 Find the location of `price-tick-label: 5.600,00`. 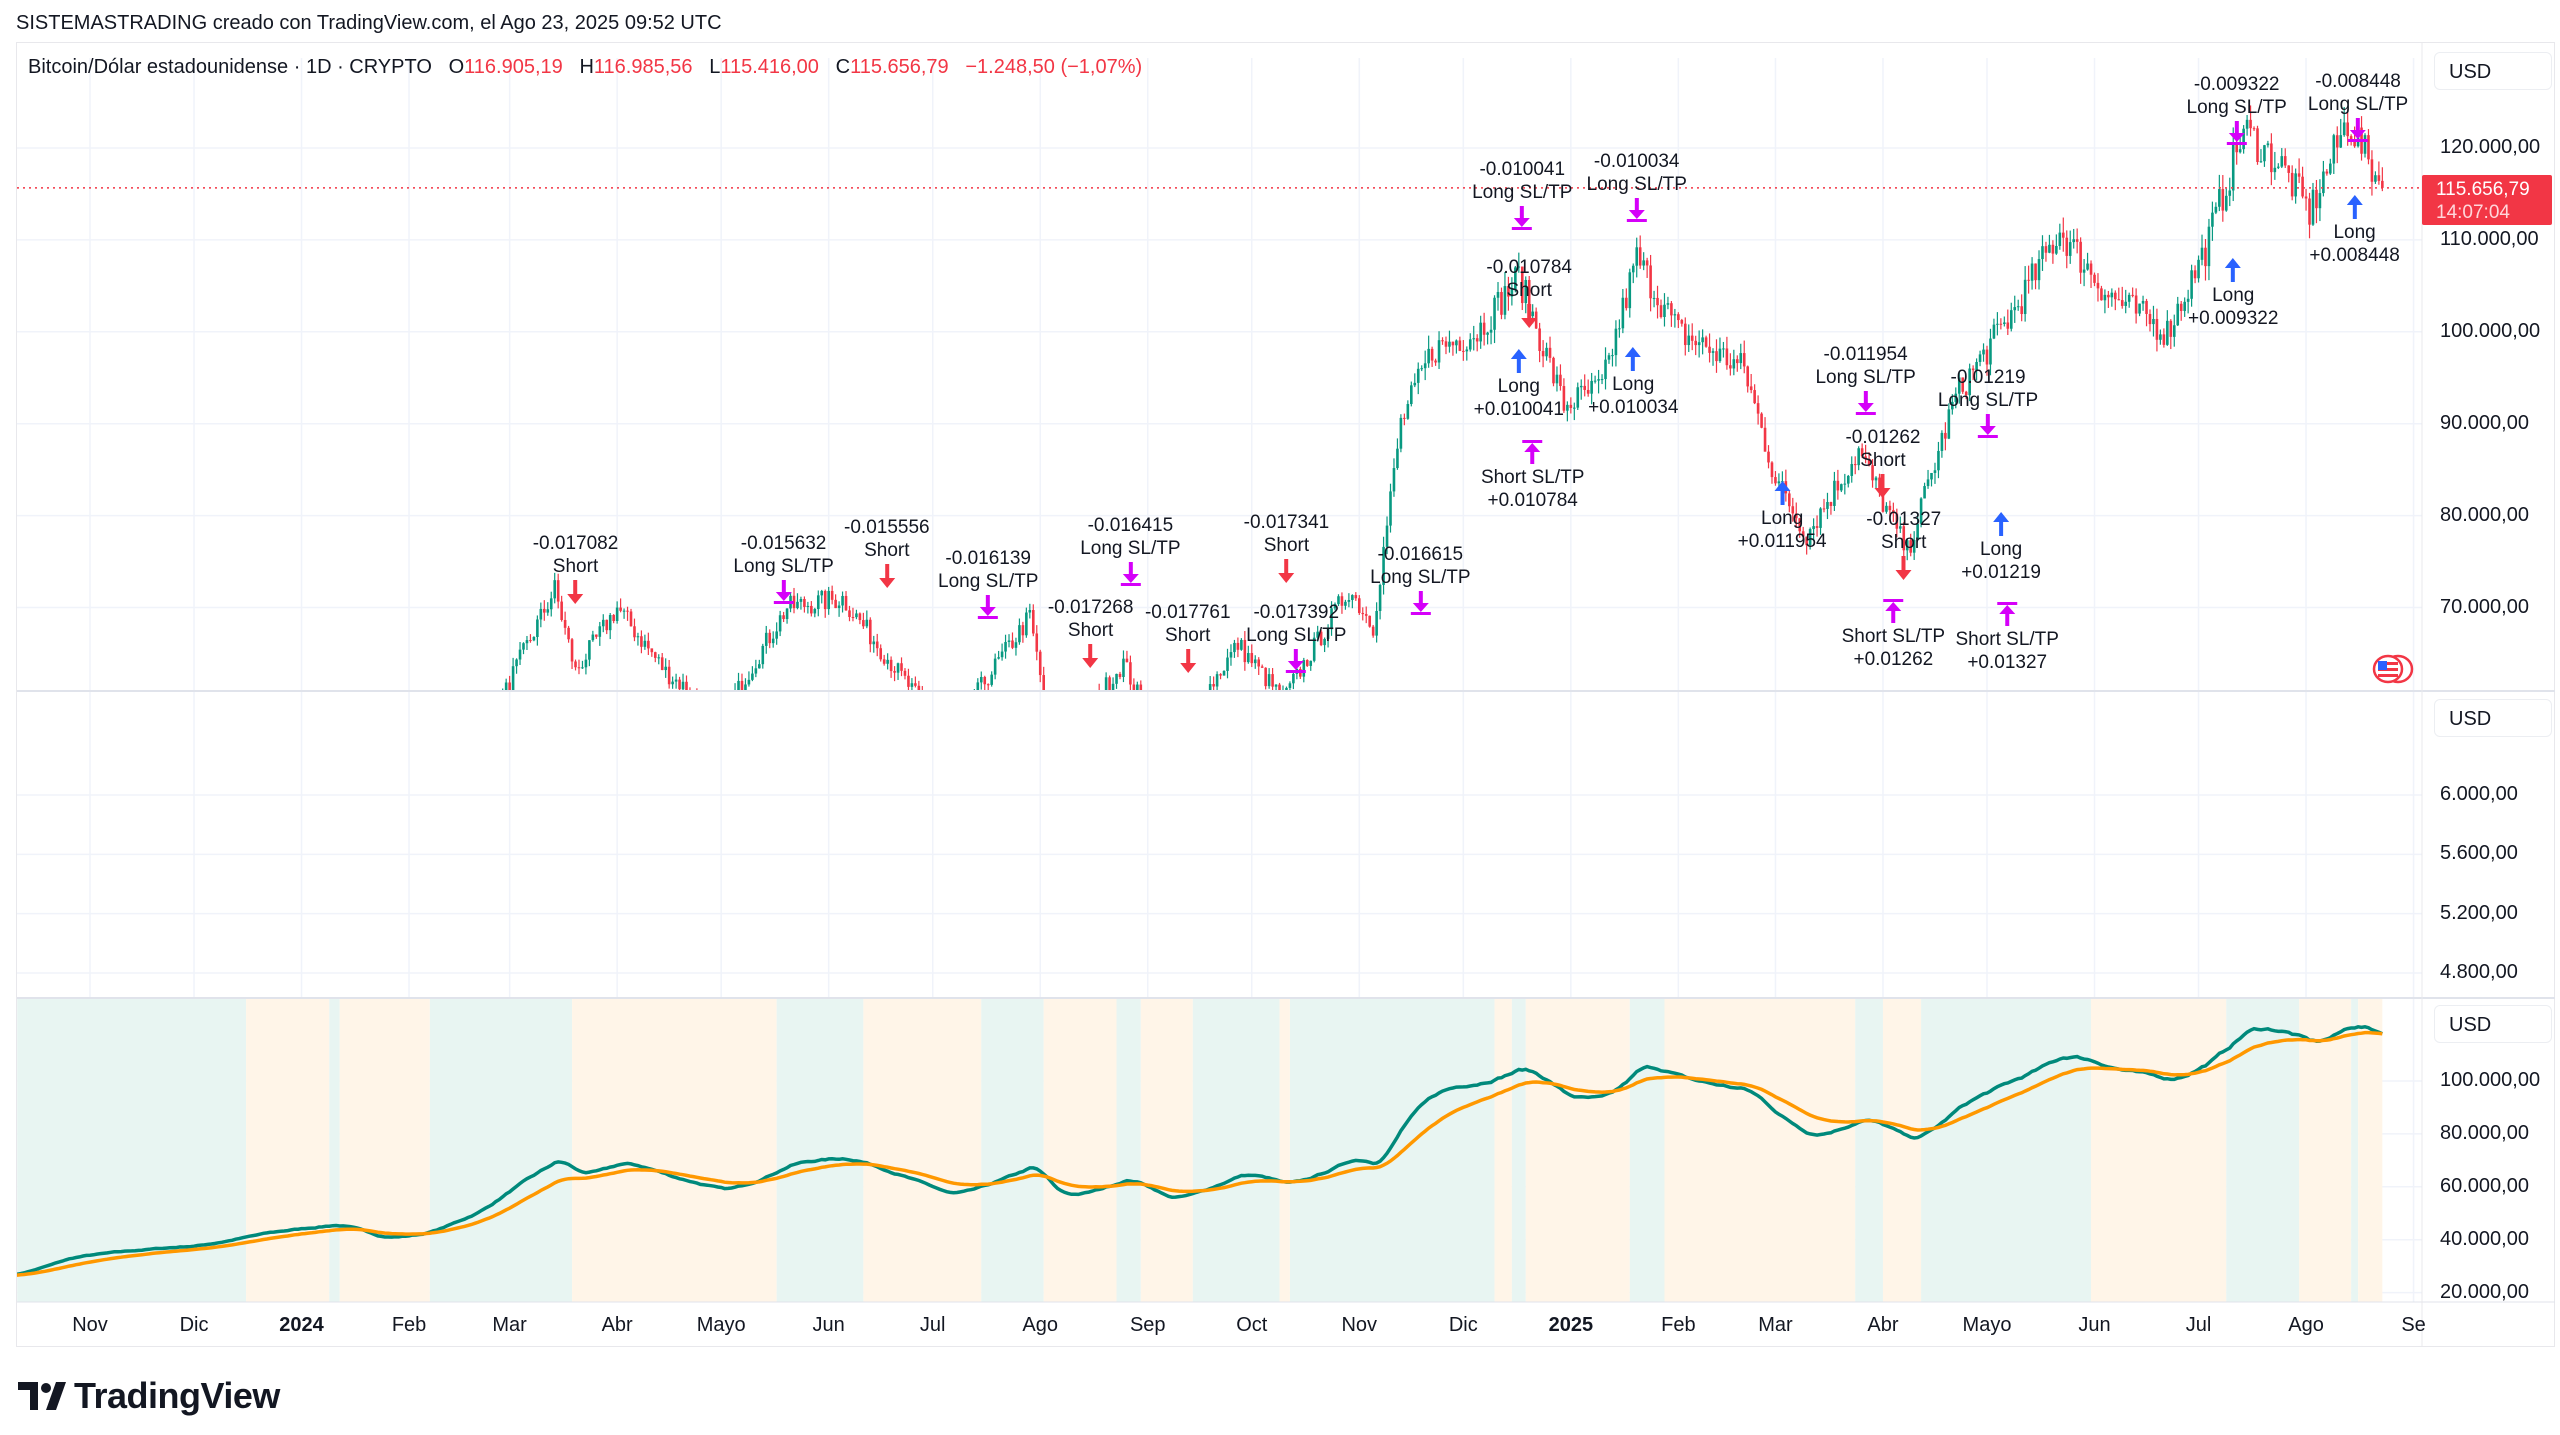

price-tick-label: 5.600,00 is located at coordinates (2479, 853).